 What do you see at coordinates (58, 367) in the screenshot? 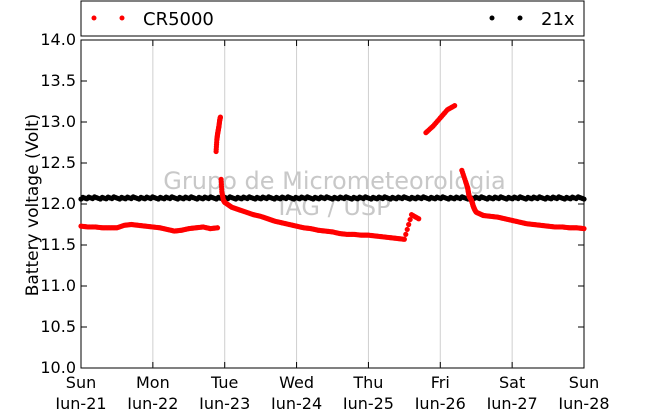
I see `y-tick-label-0: 10.0` at bounding box center [58, 367].